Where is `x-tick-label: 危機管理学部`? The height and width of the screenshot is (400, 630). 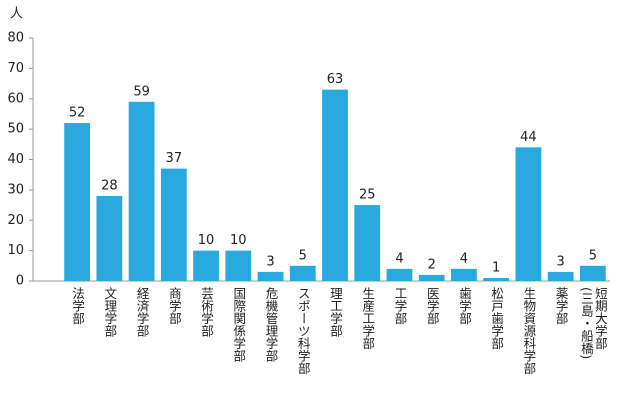
x-tick-label: 危機管理学部 is located at coordinates (271, 324).